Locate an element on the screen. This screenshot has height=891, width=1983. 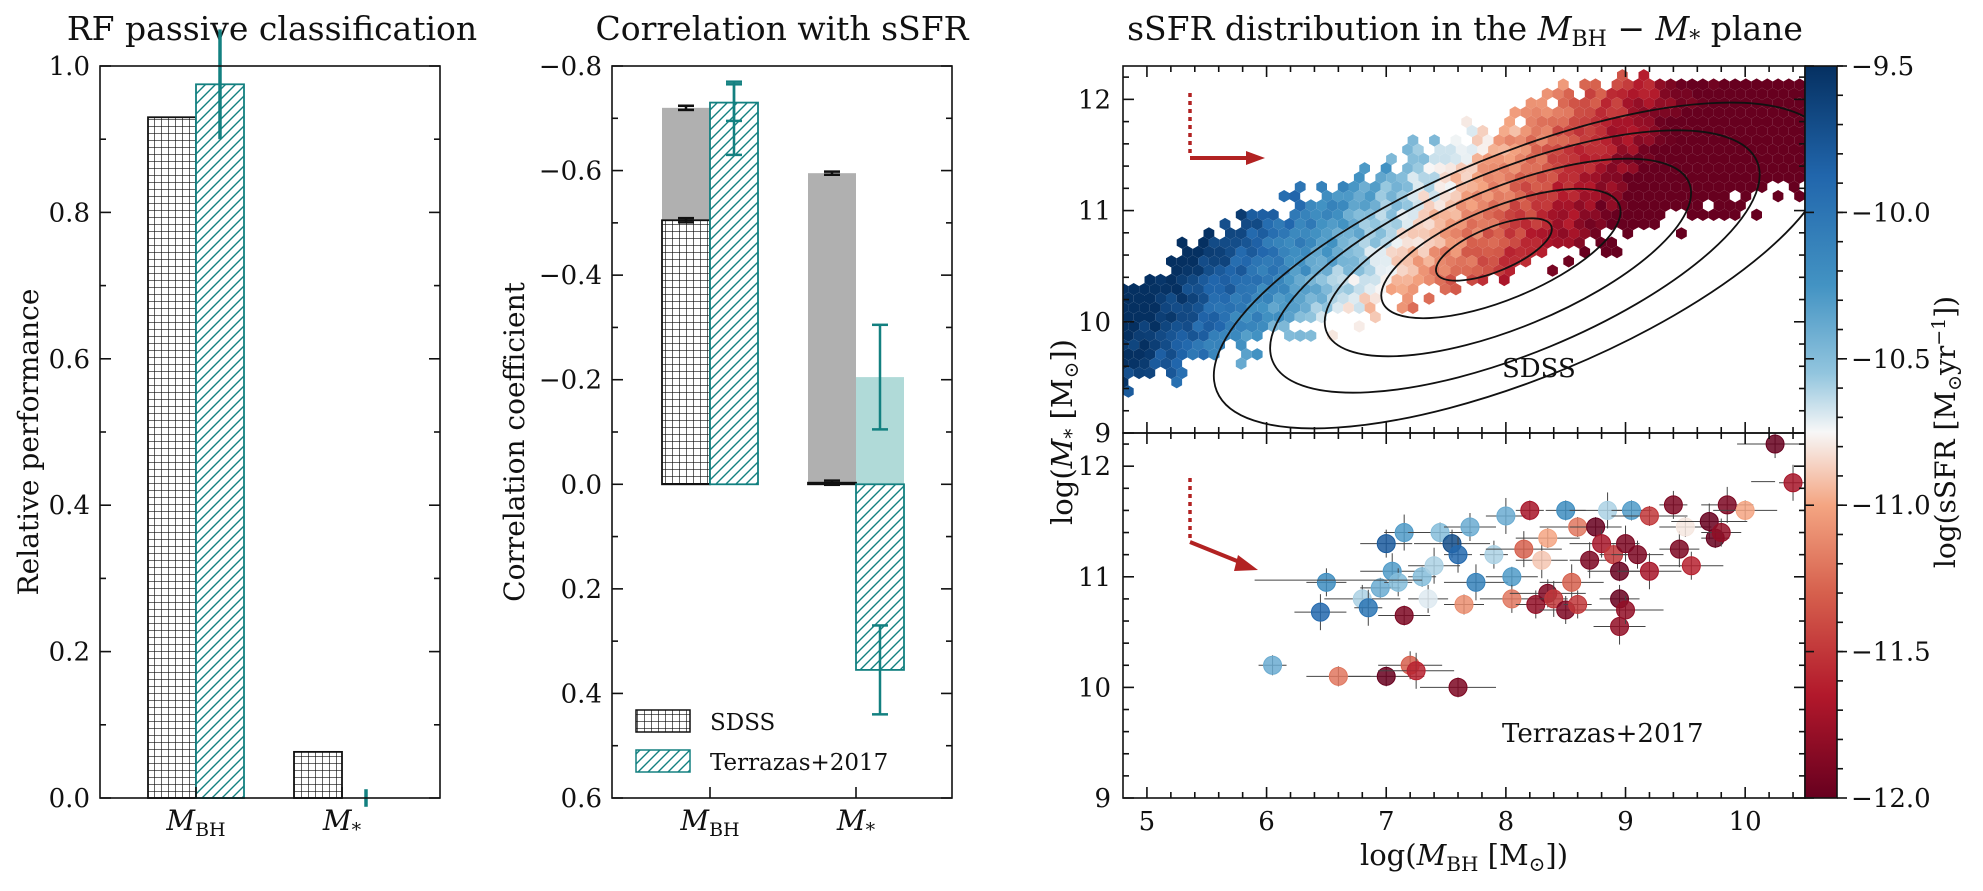
legend-label-sdss: SDSS is located at coordinates (742, 723).